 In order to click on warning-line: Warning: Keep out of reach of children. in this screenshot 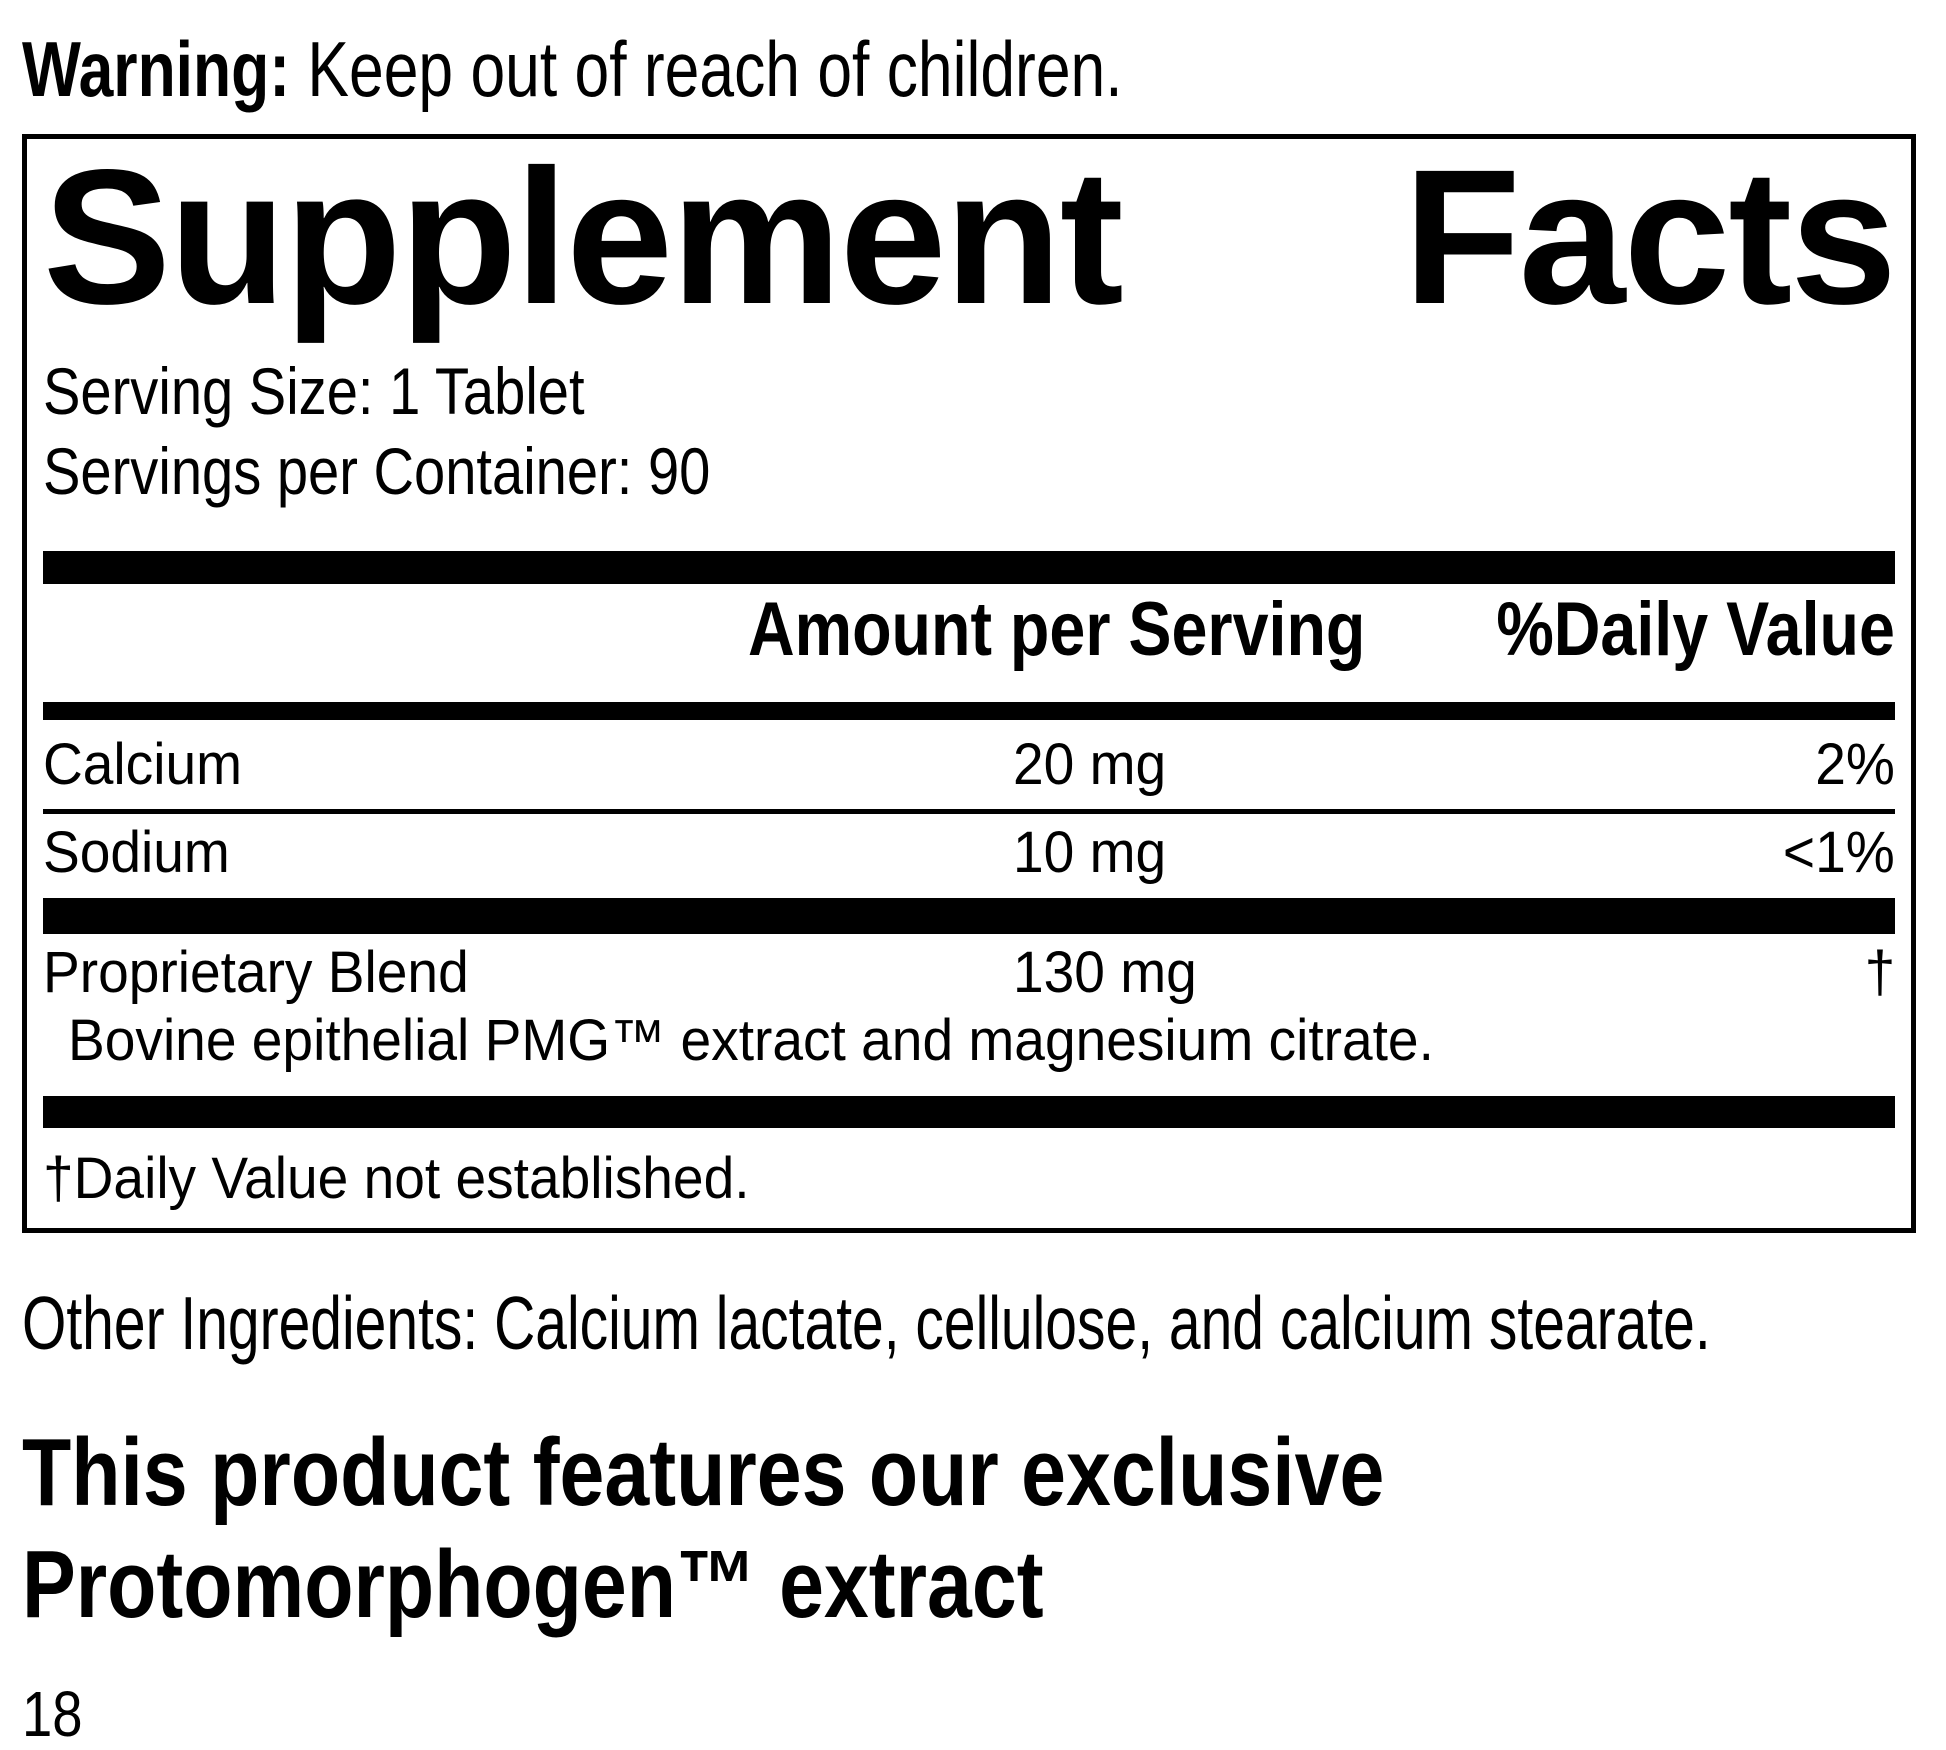, I will do `click(974, 69)`.